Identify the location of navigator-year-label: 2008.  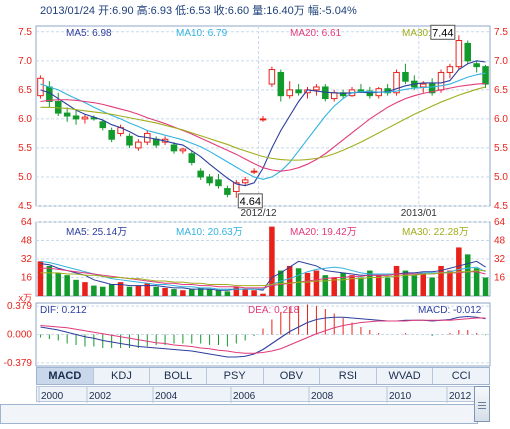
(322, 396).